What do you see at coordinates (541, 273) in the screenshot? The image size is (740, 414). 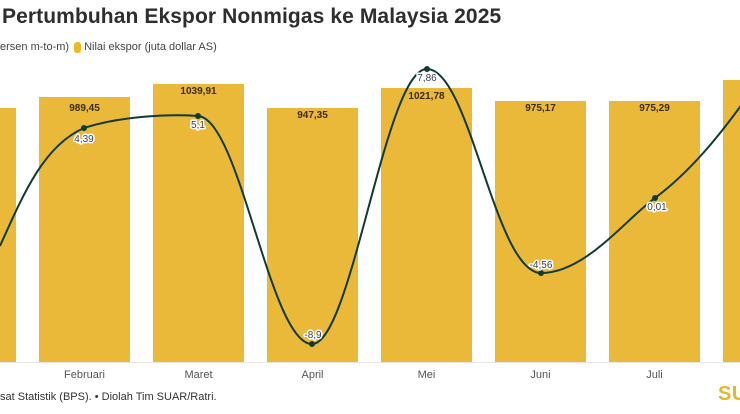 I see `point-juni` at bounding box center [541, 273].